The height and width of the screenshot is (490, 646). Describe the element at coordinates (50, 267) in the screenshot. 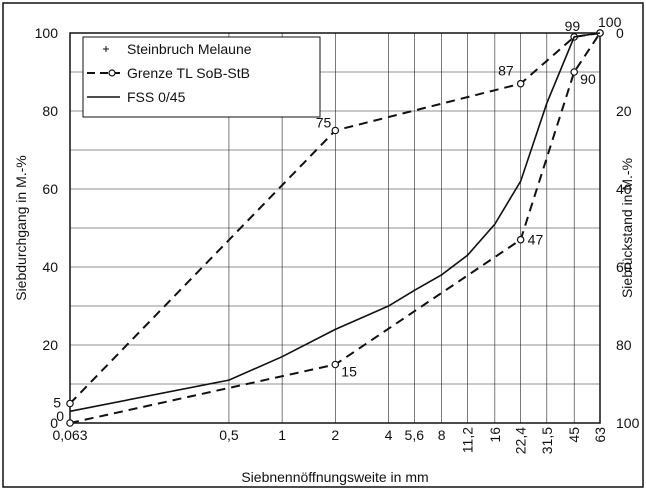

I see `y-tick-label: 40` at that location.